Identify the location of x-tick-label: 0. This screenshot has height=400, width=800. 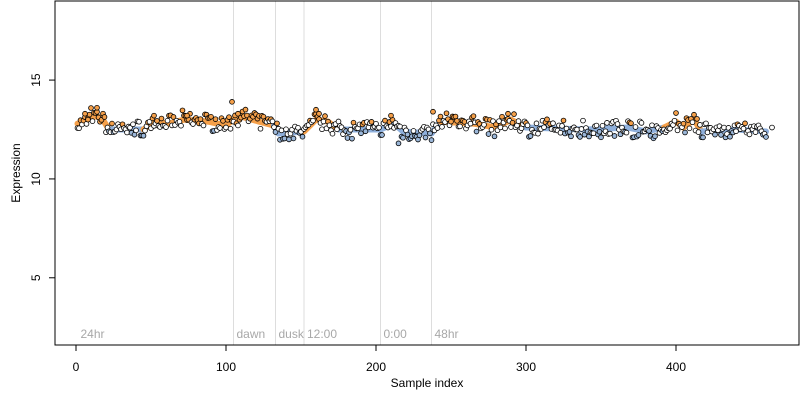
(76, 367).